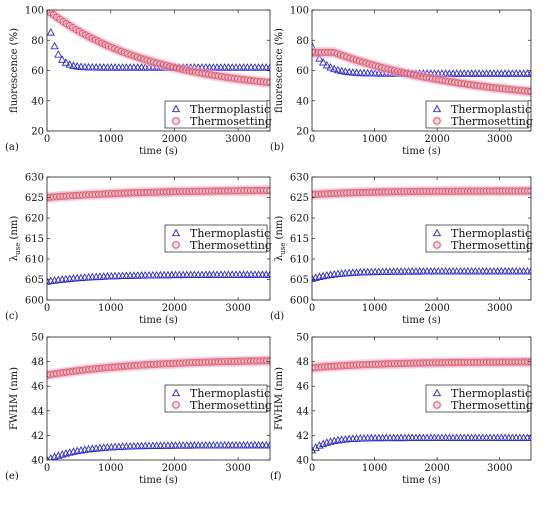 The height and width of the screenshot is (506, 550). Describe the element at coordinates (302, 71) in the screenshot. I see `y-tick-label: 60` at that location.